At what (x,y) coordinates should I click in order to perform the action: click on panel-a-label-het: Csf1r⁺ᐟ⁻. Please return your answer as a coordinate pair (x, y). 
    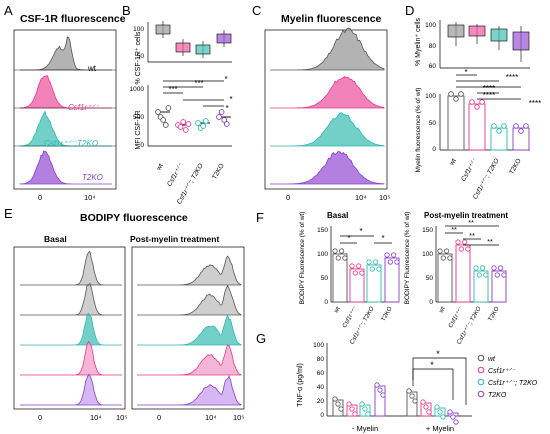
    Looking at the image, I should click on (84, 107).